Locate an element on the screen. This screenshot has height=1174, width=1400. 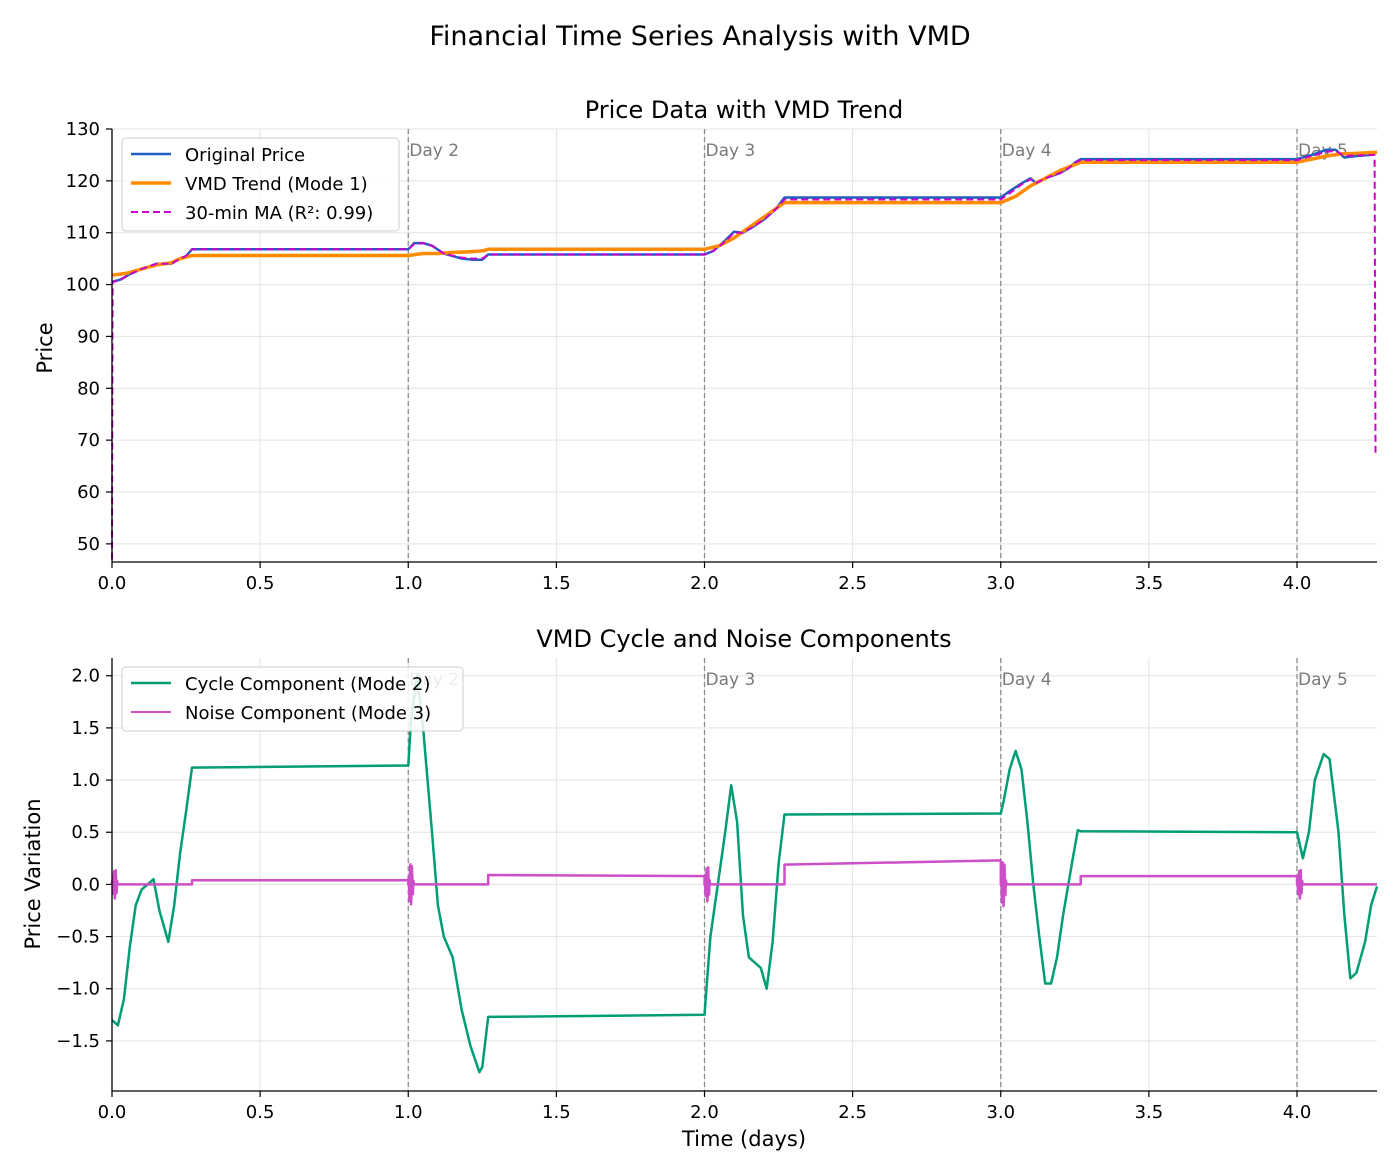
y-tick-label: 1.0 is located at coordinates (85, 780).